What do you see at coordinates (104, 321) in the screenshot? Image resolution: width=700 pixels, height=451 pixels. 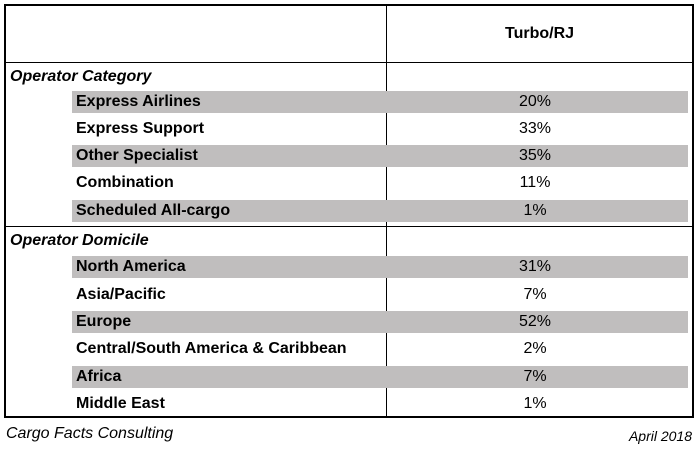 I see `row-label: Europe` at bounding box center [104, 321].